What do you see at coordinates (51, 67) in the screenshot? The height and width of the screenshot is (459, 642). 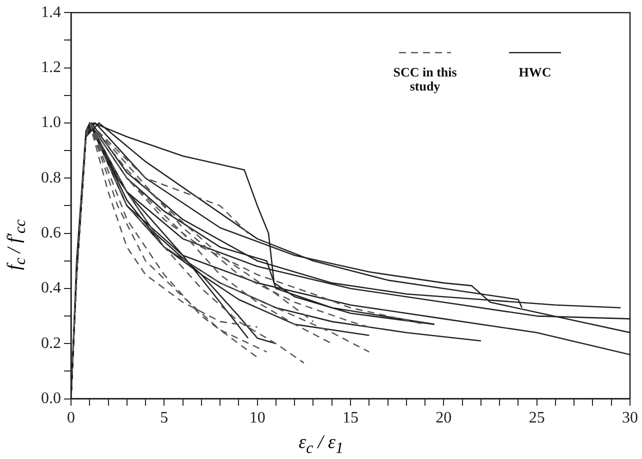 I see `y-tick-label: 1.2` at bounding box center [51, 67].